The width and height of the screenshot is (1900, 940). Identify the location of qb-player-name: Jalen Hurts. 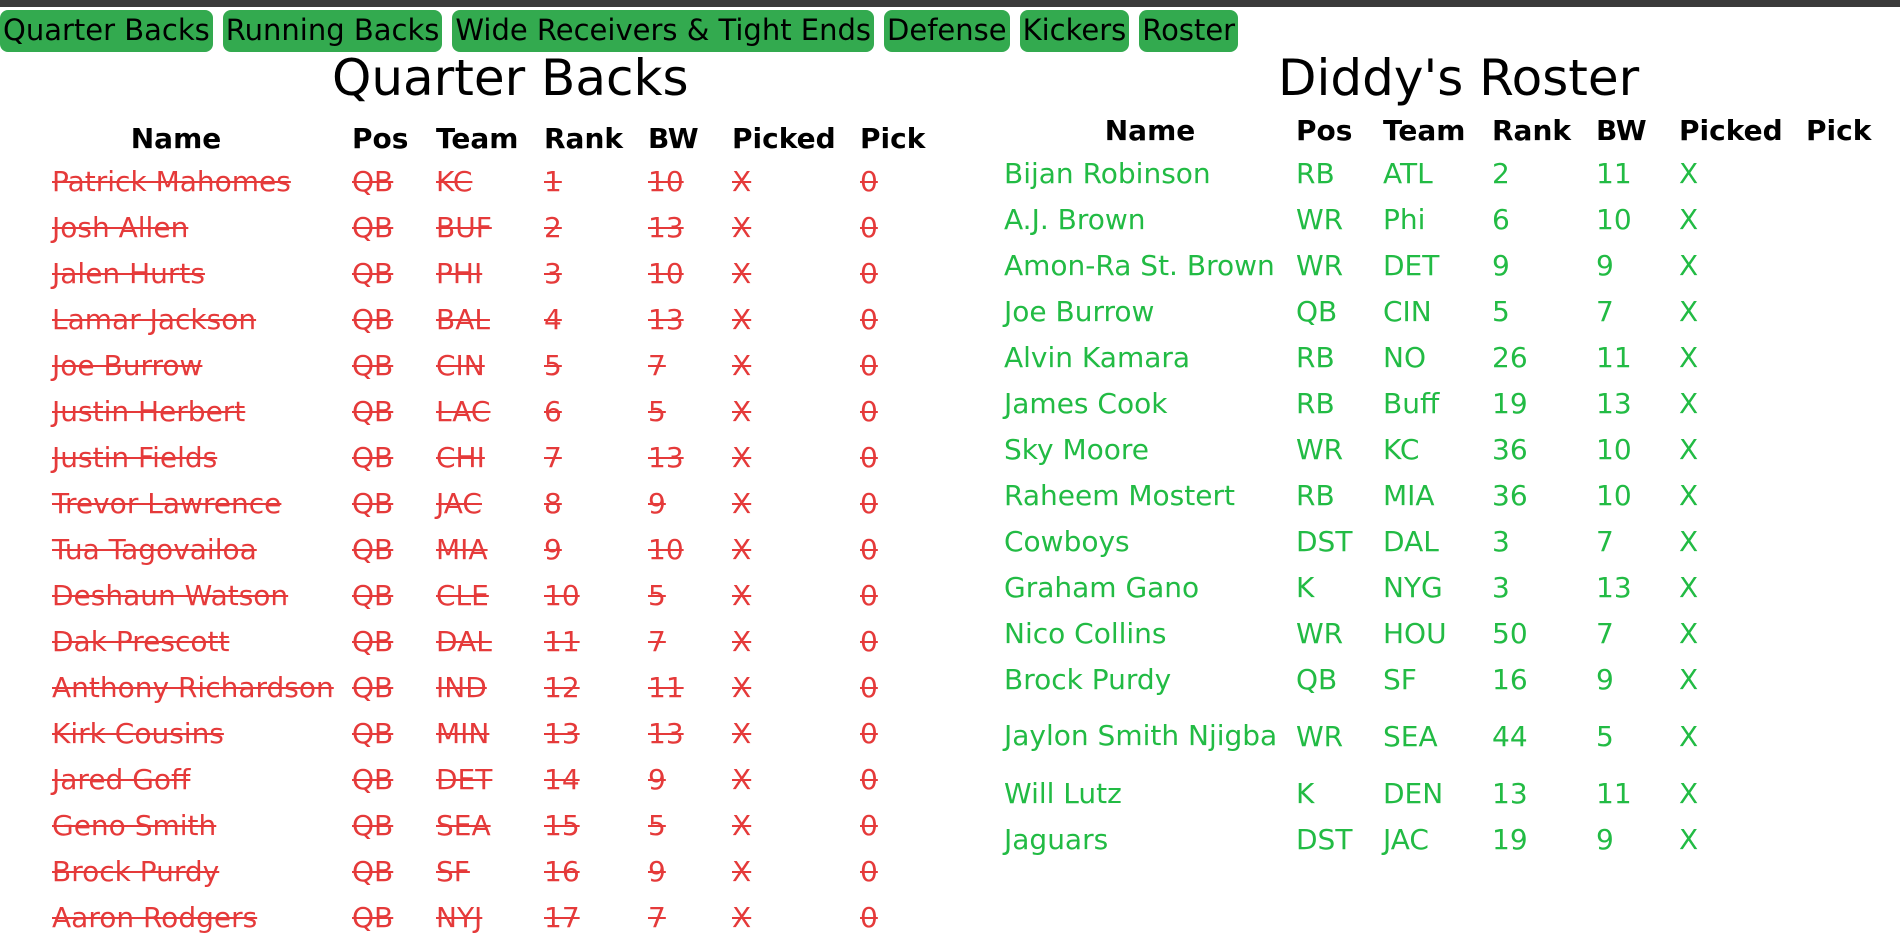
(128, 273).